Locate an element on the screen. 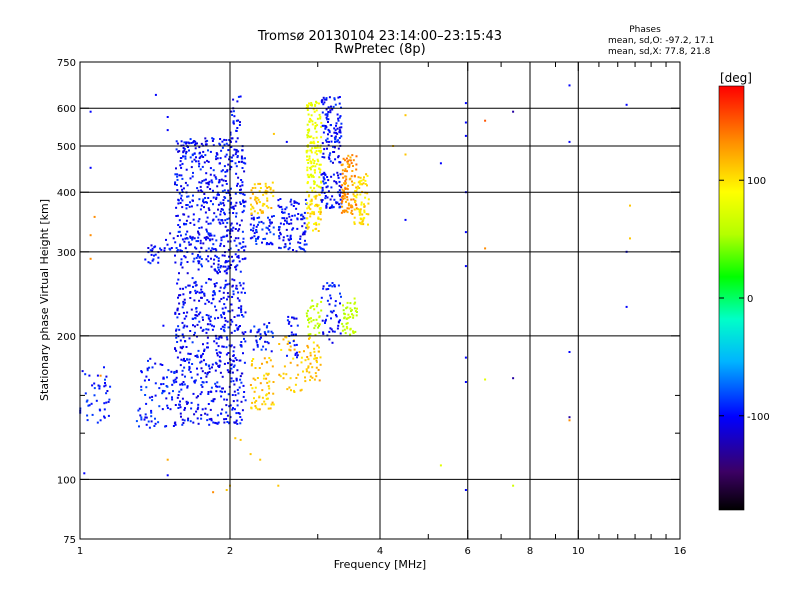 Image resolution: width=800 pixels, height=600 pixels. stats-header: Phases is located at coordinates (645, 30).